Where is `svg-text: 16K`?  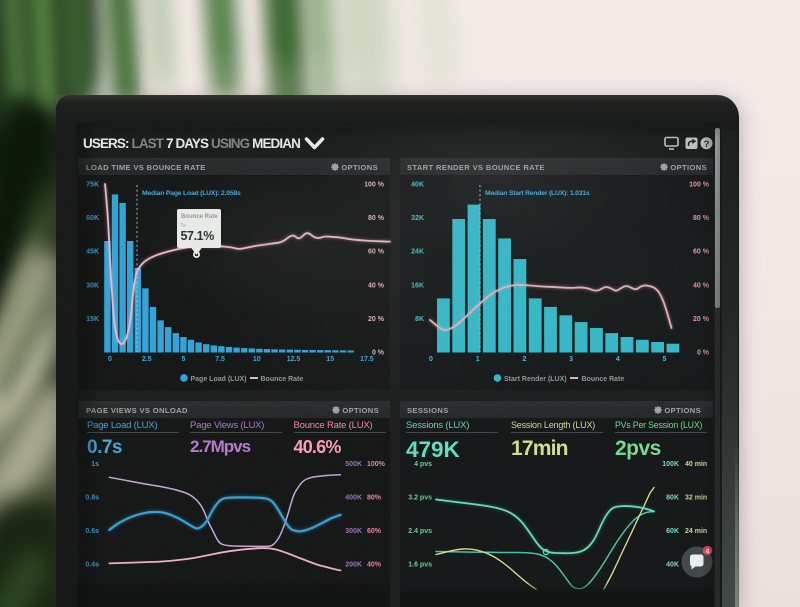 svg-text: 16K is located at coordinates (417, 285).